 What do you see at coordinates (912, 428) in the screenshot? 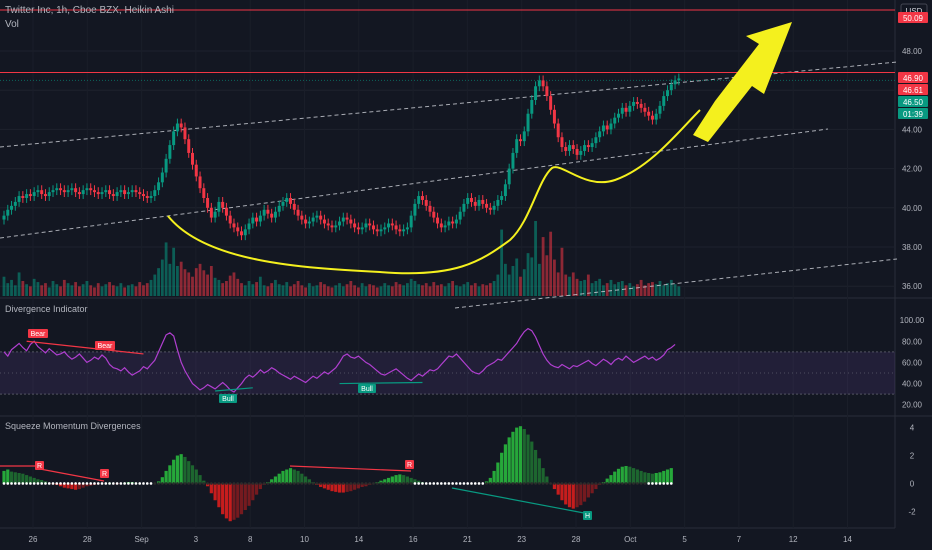
I see `mom-tick-label: 4` at bounding box center [912, 428].